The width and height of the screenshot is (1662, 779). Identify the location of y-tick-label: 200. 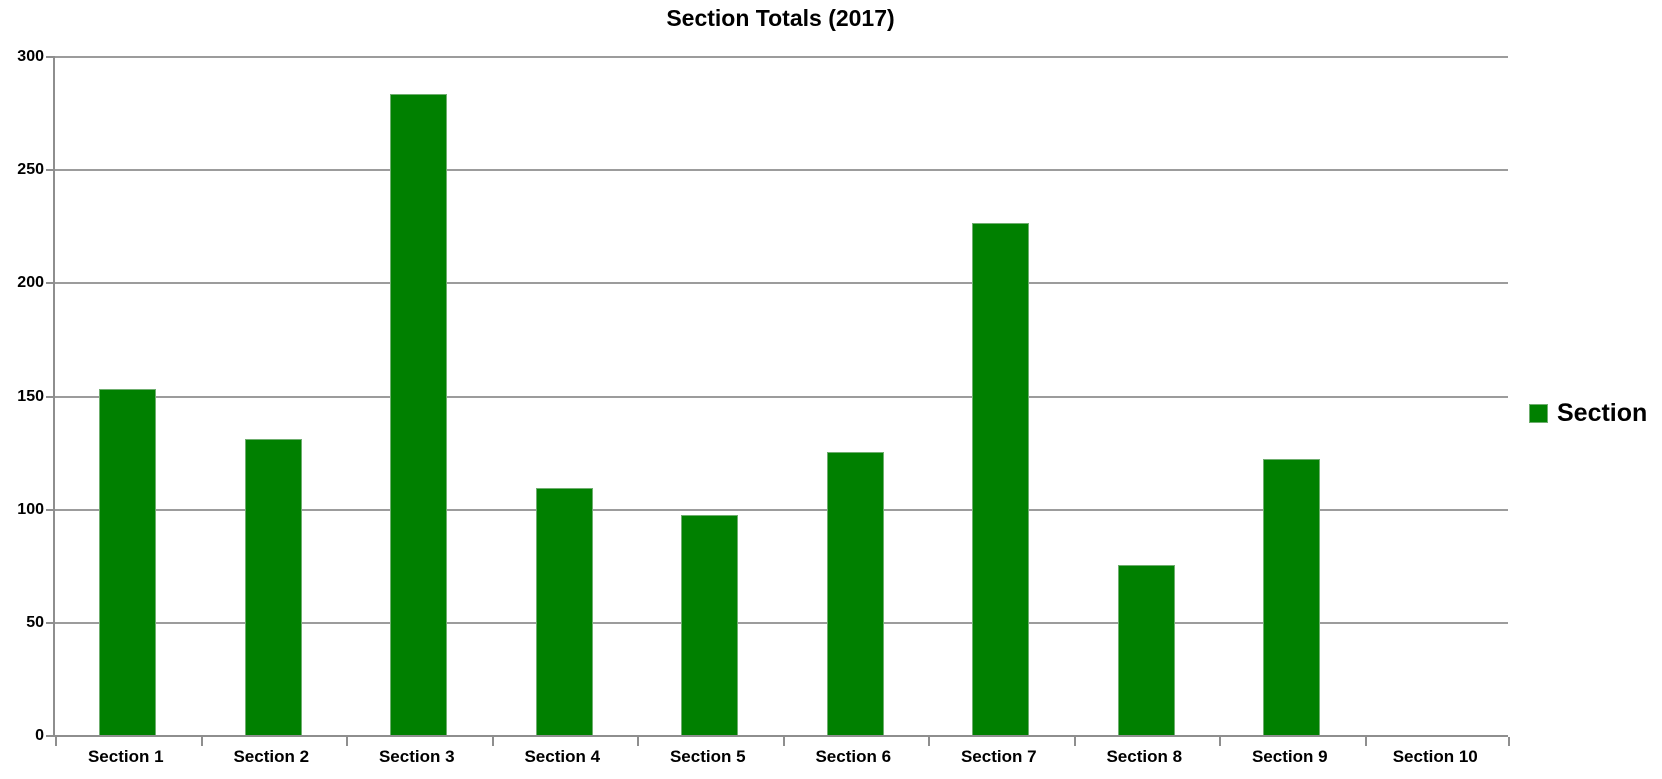
(30, 283).